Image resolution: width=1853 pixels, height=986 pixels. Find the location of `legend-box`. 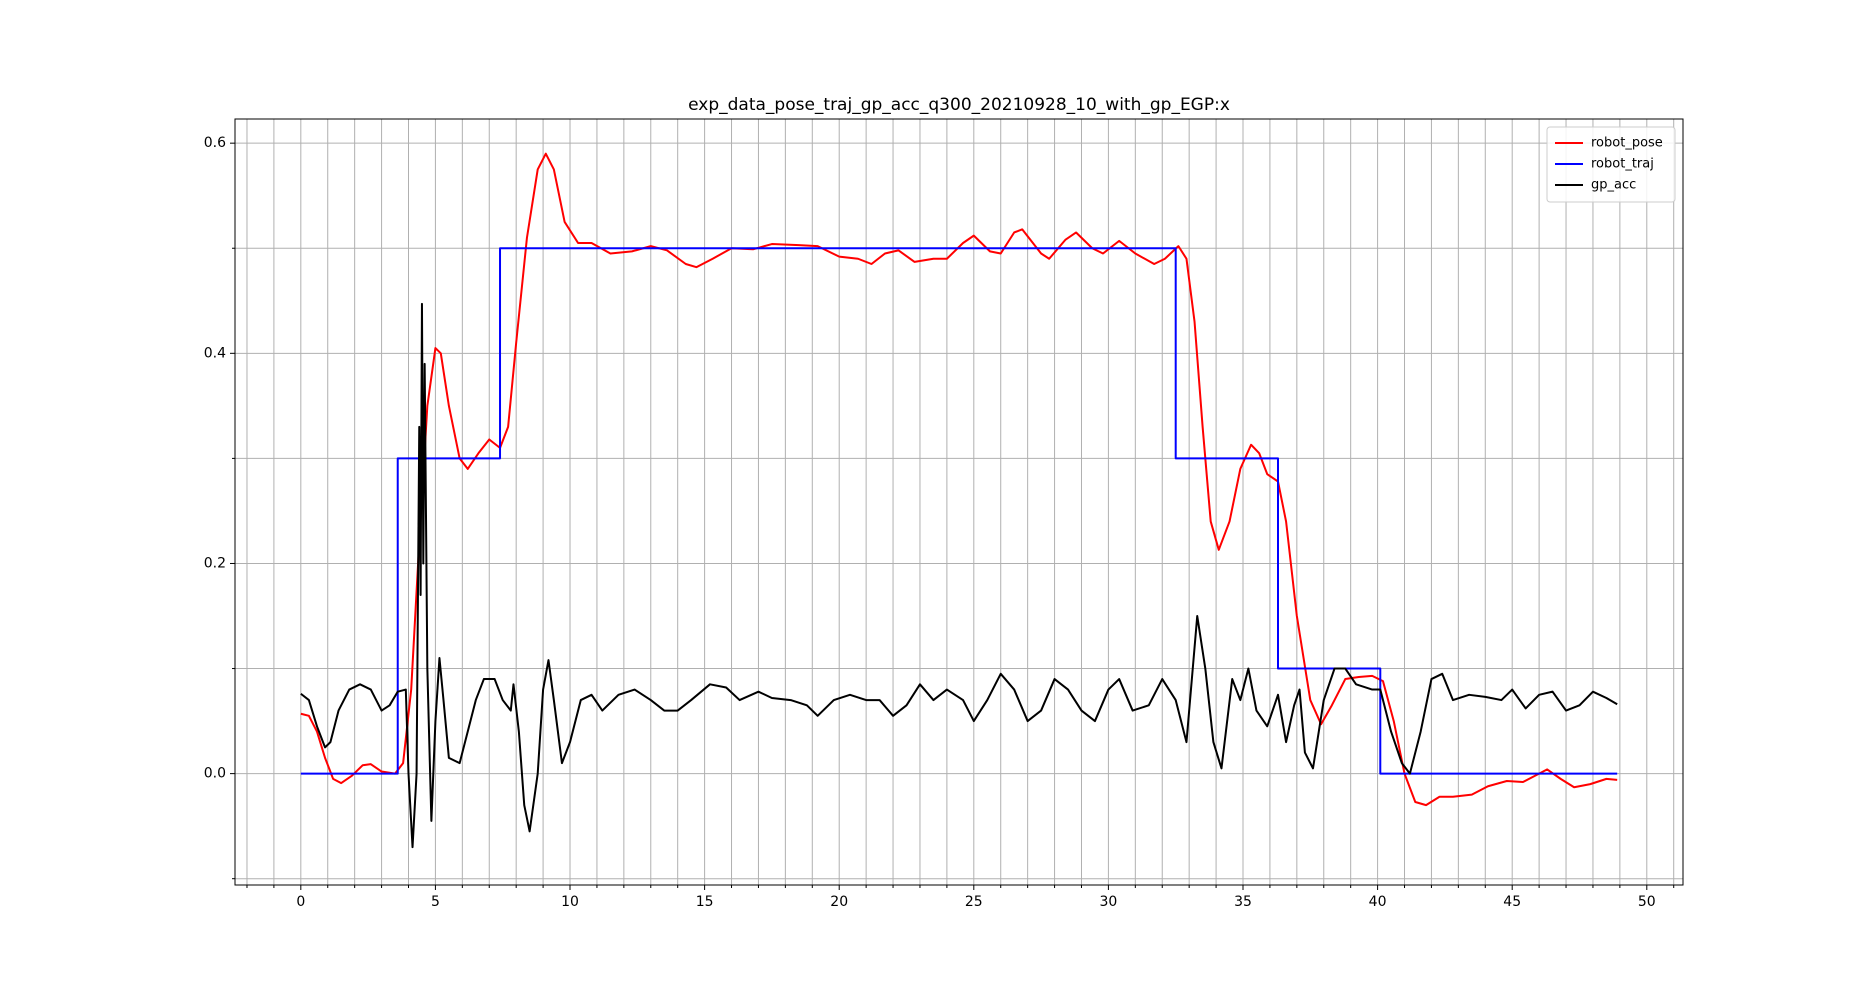

legend-box is located at coordinates (1611, 164).